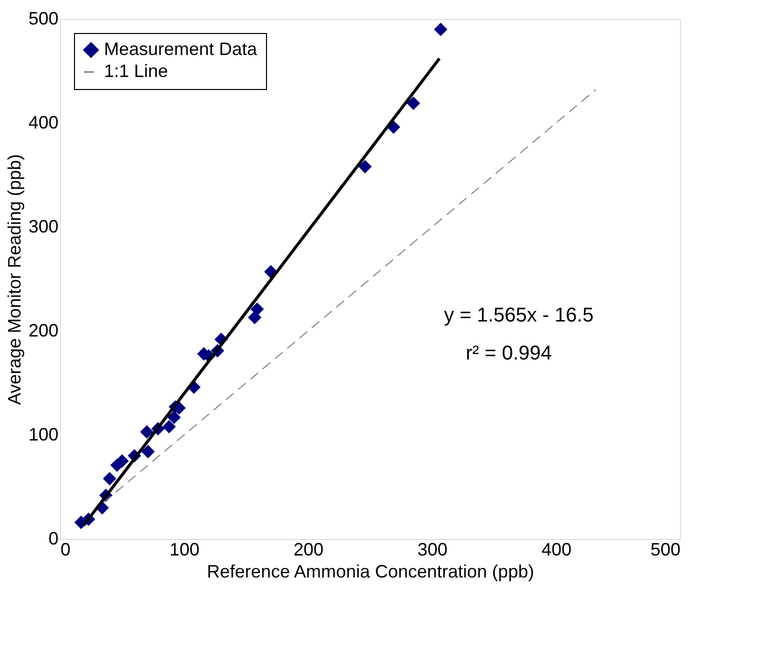  Describe the element at coordinates (43, 122) in the screenshot. I see `y-tick-label: 400` at that location.